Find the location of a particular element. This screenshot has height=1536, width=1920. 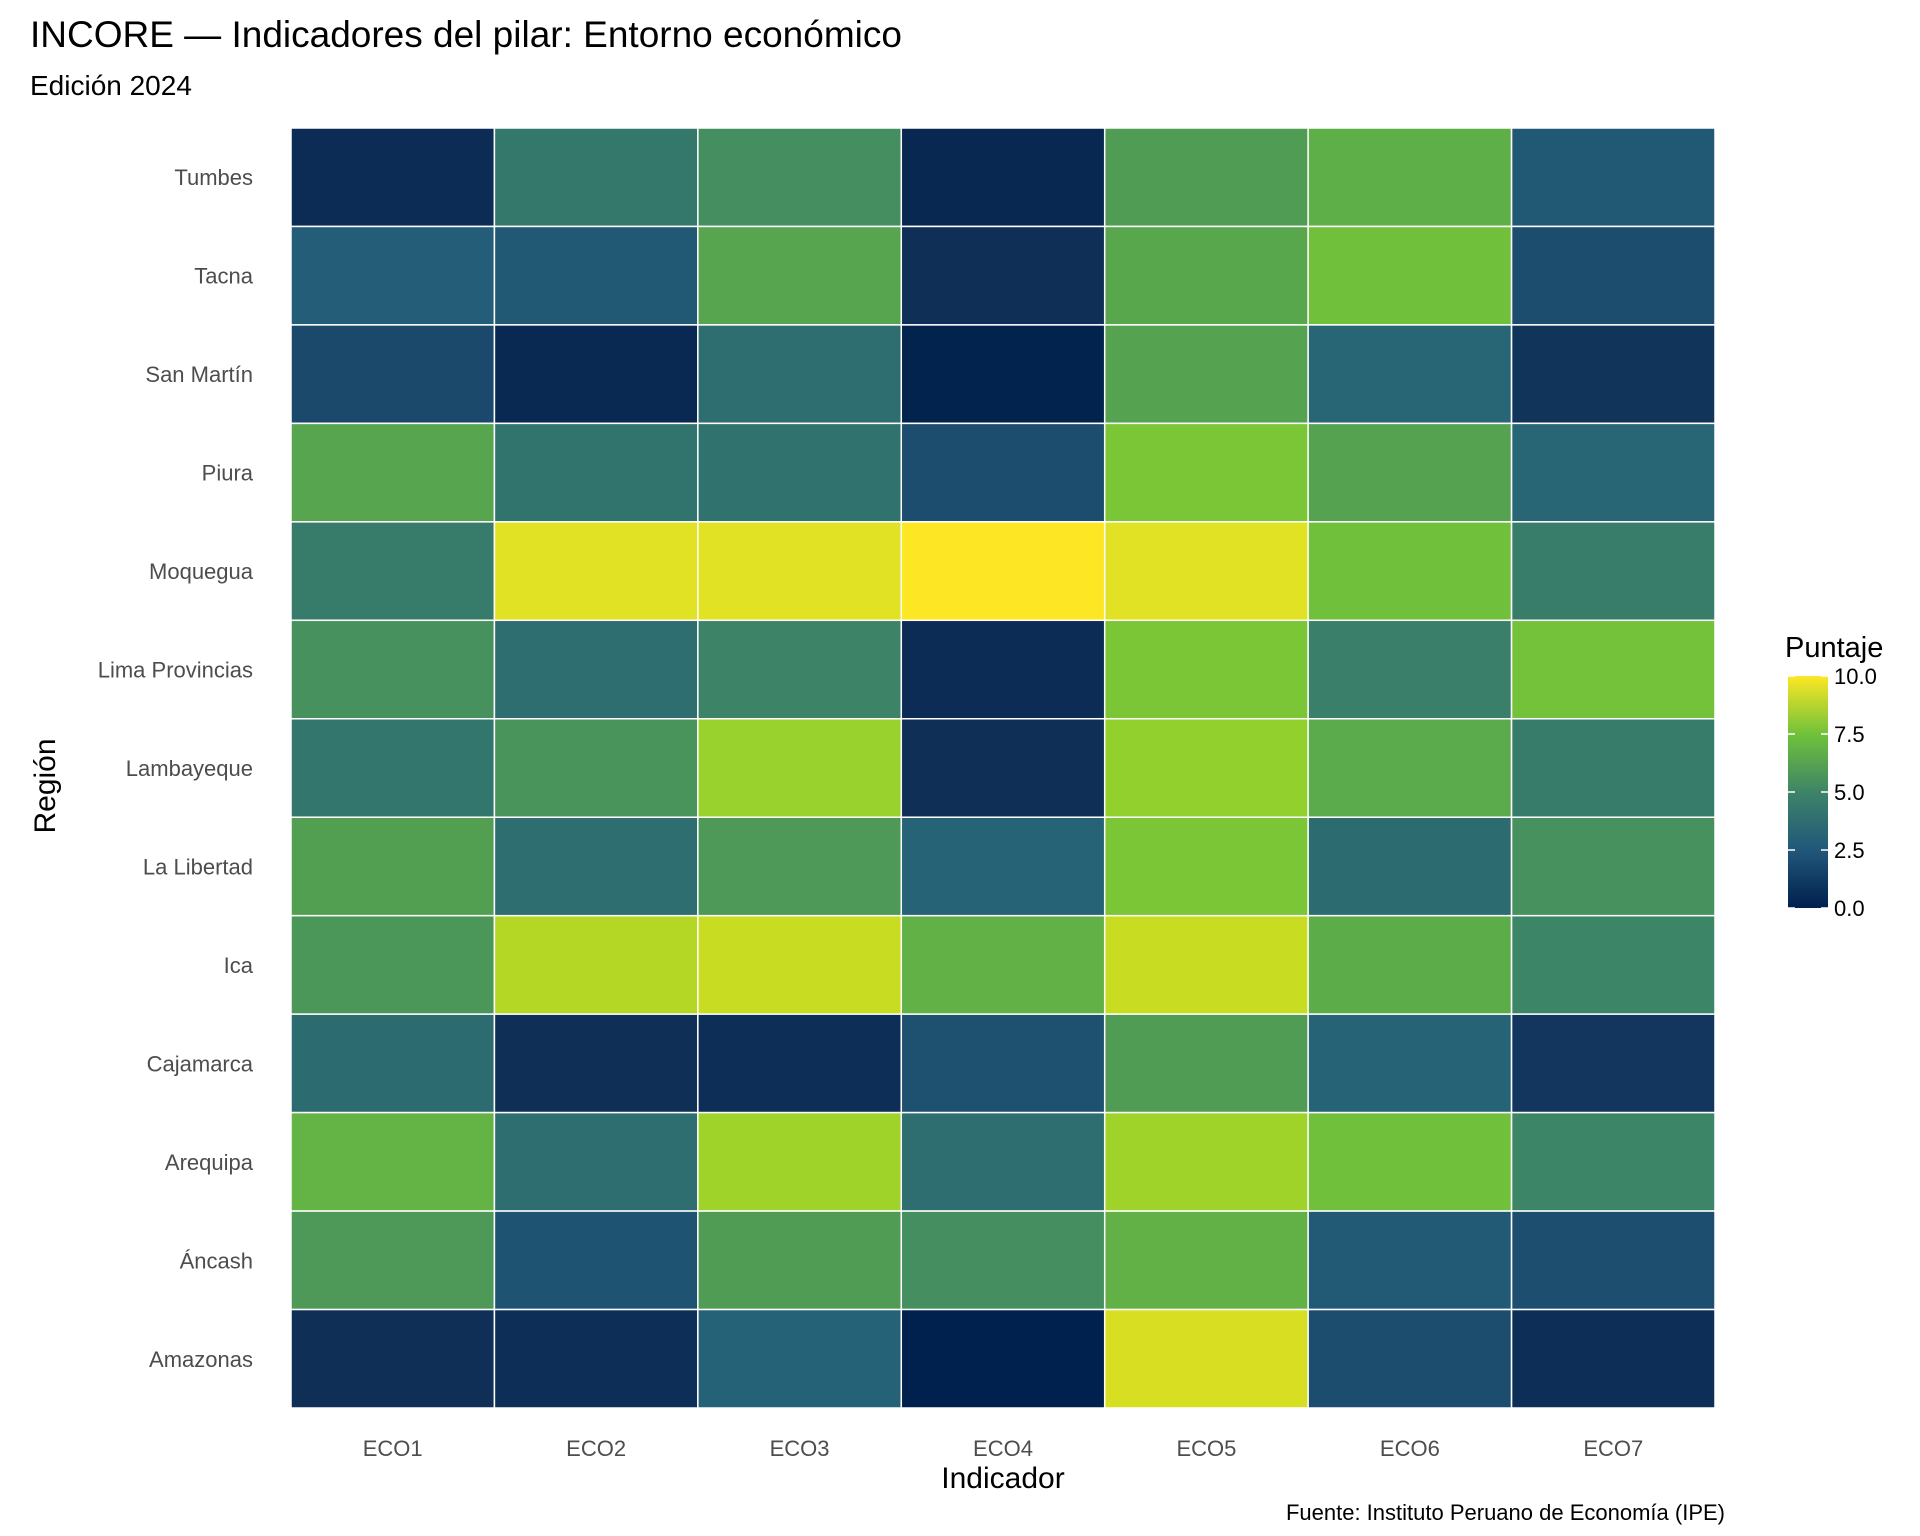

y-tick-label: Piura is located at coordinates (228, 473).